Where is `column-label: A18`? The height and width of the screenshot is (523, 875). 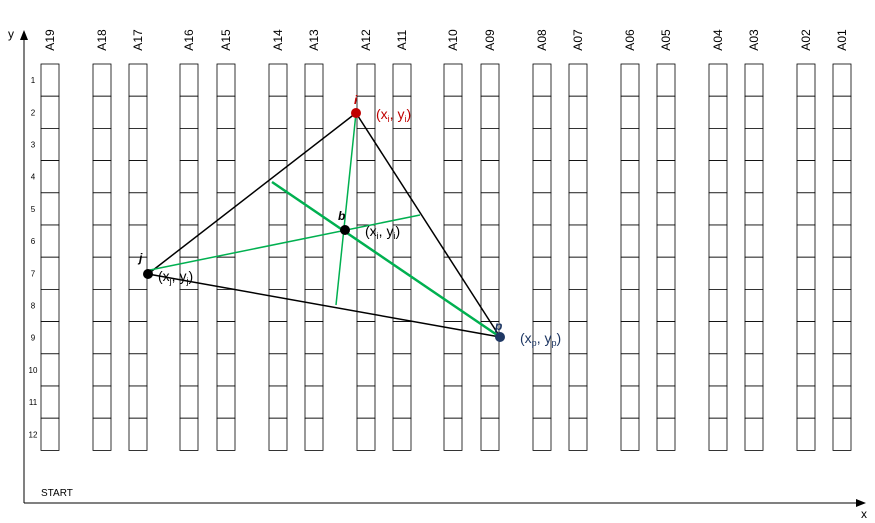 column-label: A18 is located at coordinates (102, 40).